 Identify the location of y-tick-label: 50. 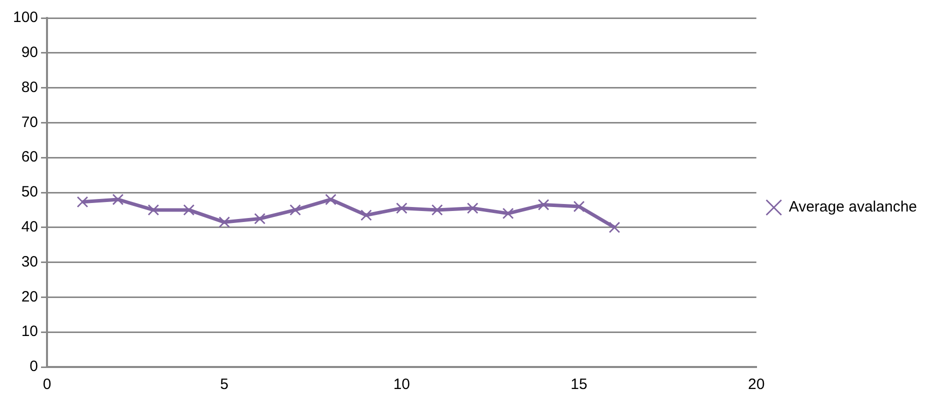
(29, 192).